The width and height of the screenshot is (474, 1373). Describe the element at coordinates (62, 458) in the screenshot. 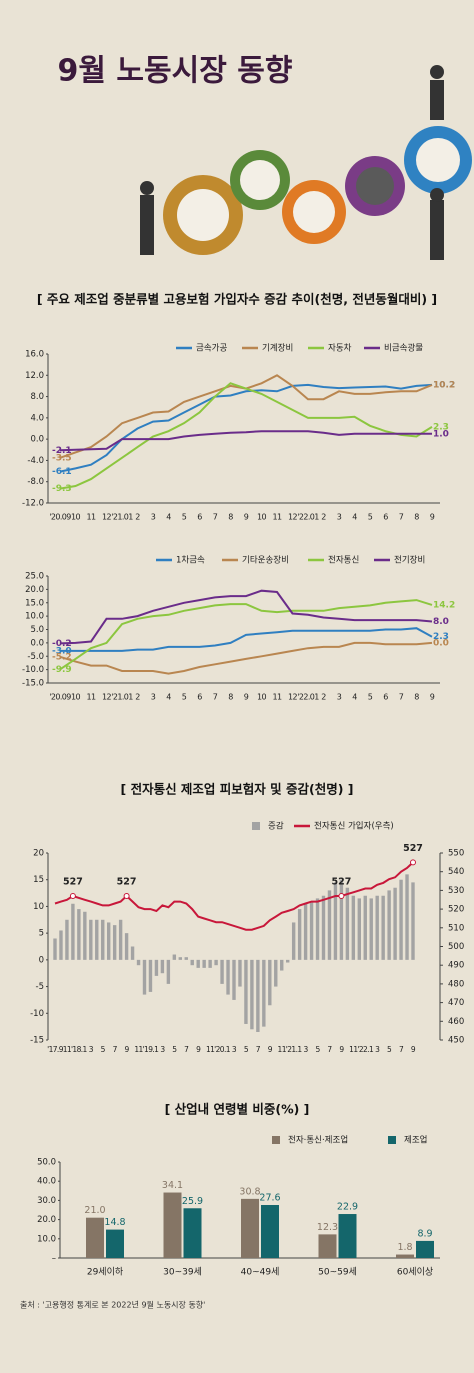

I see `value-label: -3.5` at that location.